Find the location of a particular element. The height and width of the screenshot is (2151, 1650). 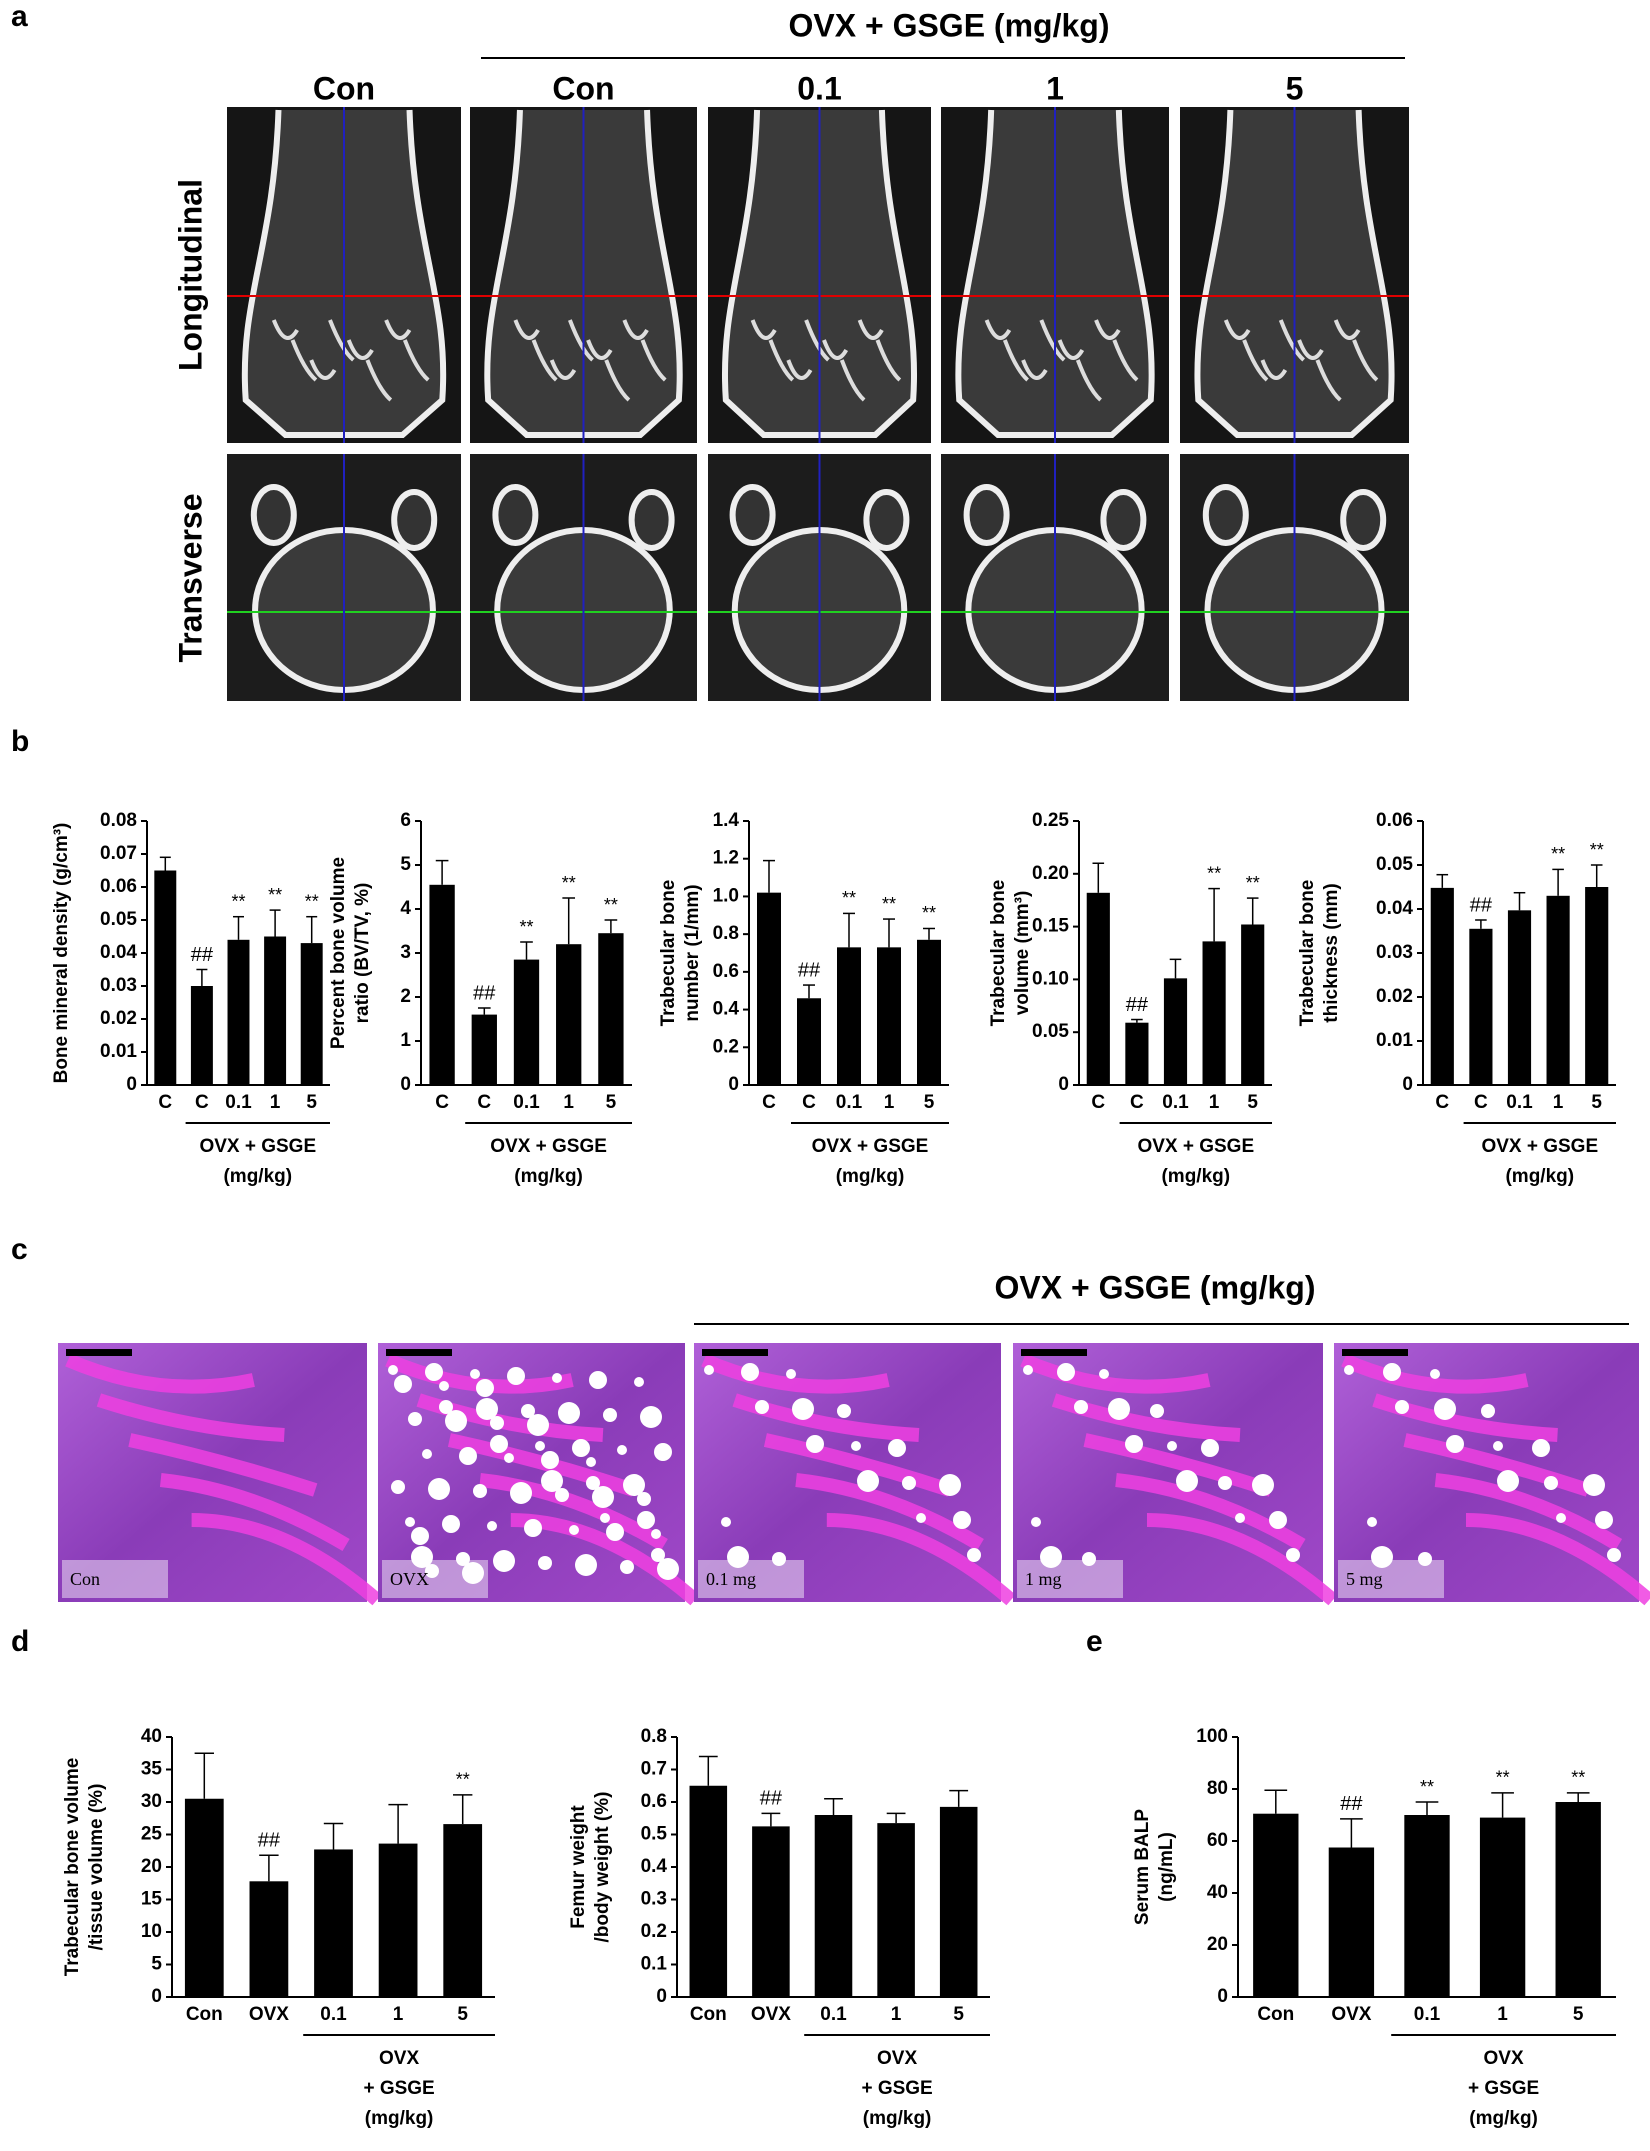

group-label: OVX + GSGE is located at coordinates (1195, 1146).